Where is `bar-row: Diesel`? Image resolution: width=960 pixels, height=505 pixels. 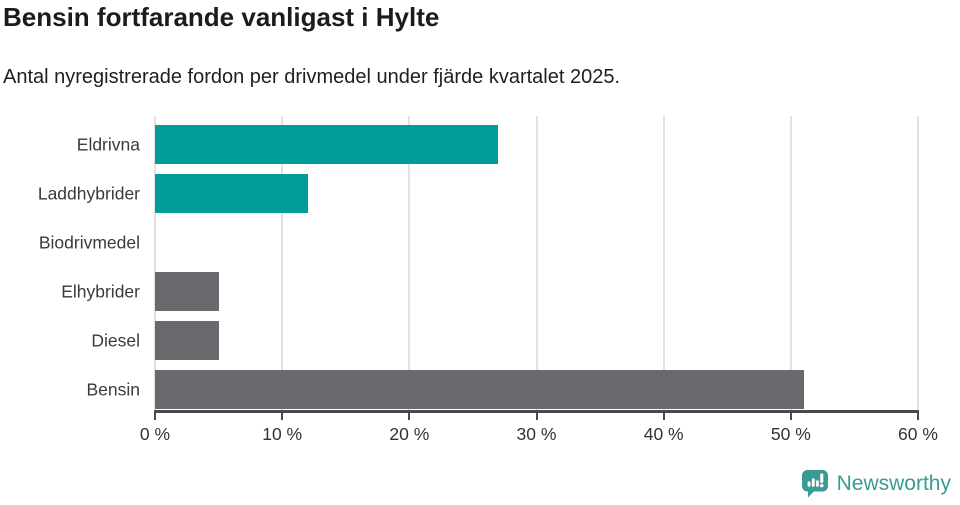 bar-row: Diesel is located at coordinates (504, 340).